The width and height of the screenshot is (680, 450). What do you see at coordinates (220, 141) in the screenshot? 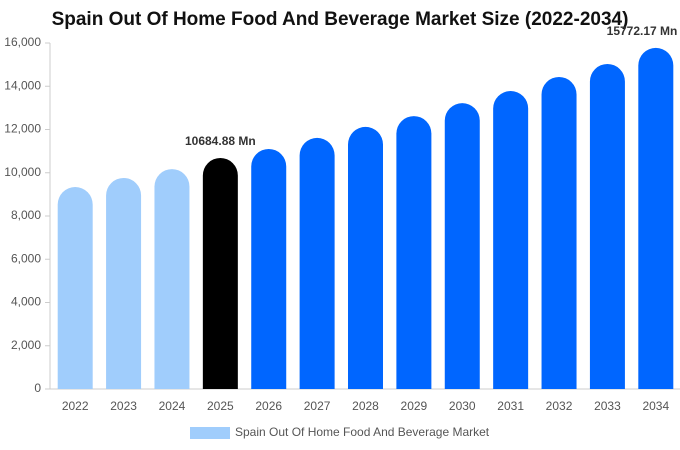
I see `data-label: 10684.88 Mn` at bounding box center [220, 141].